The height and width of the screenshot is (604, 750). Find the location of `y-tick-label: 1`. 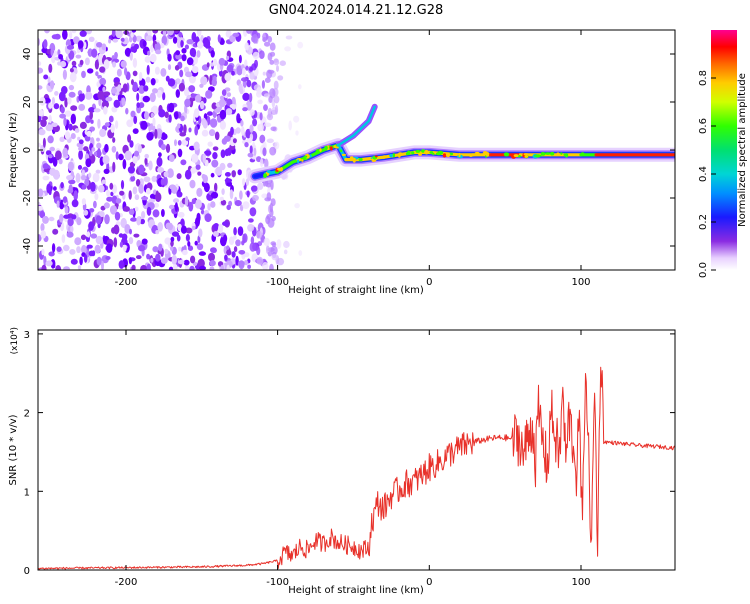

y-tick-label: 1 is located at coordinates (27, 492).